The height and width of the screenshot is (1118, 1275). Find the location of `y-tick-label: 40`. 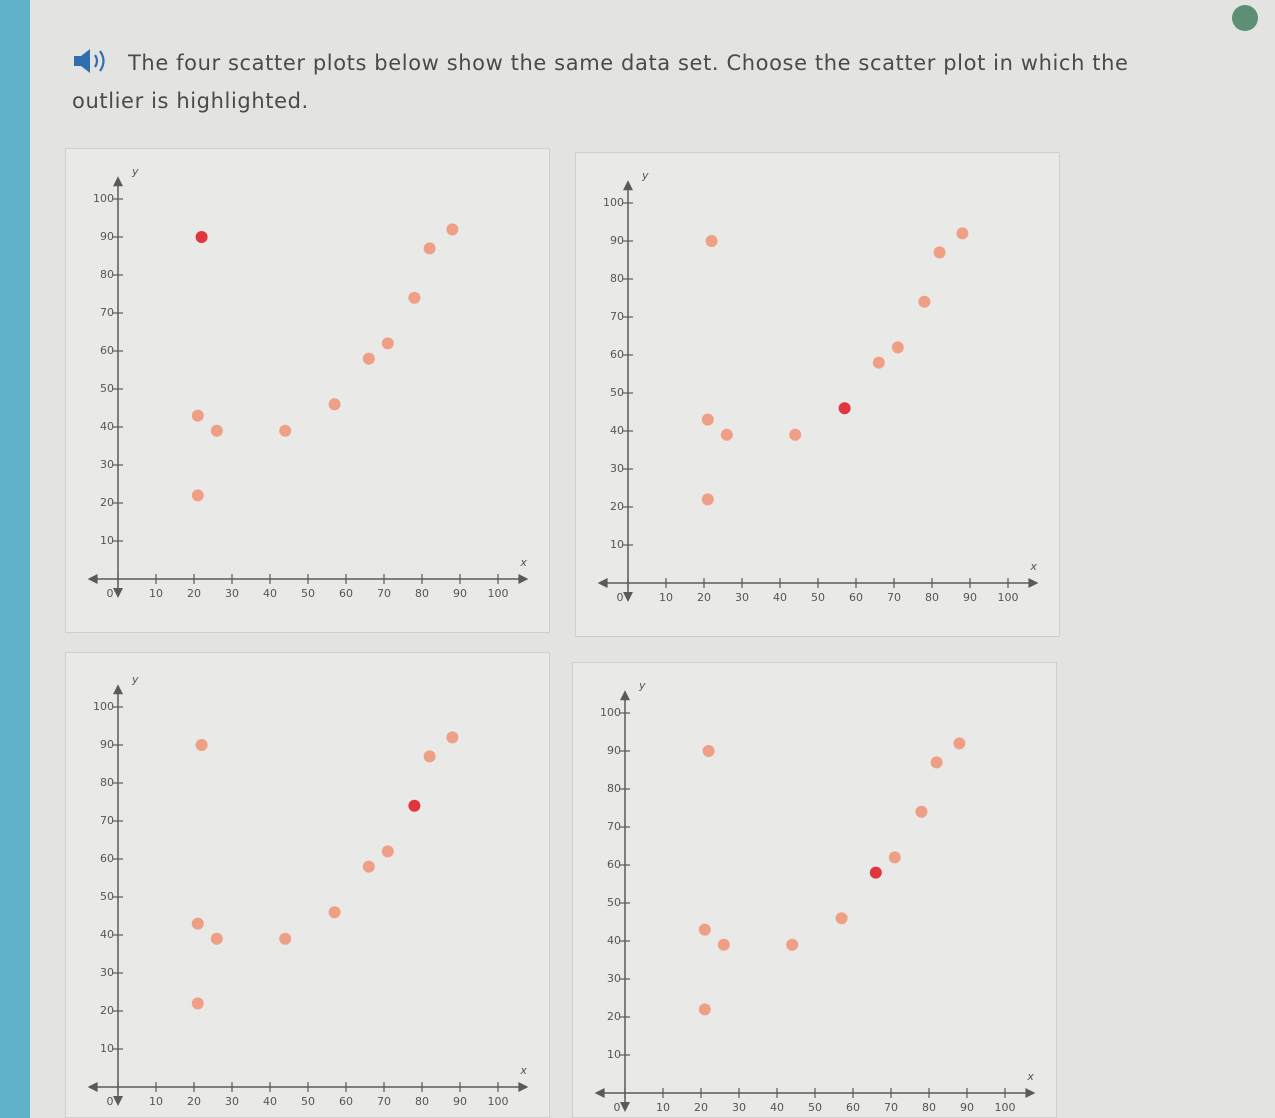

y-tick-label: 40 is located at coordinates (107, 426).